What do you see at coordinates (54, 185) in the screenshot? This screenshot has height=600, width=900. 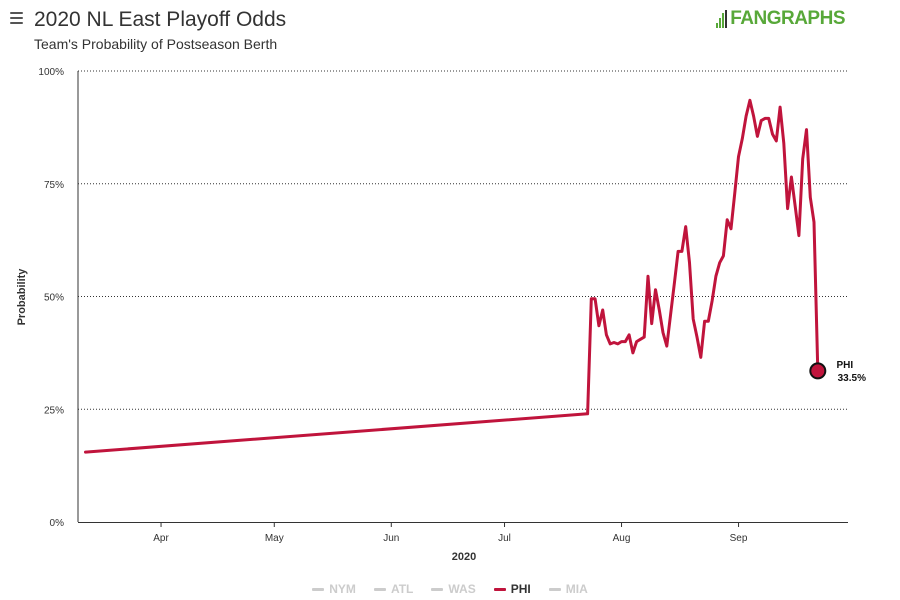 I see `y-tick-label: 75%` at bounding box center [54, 185].